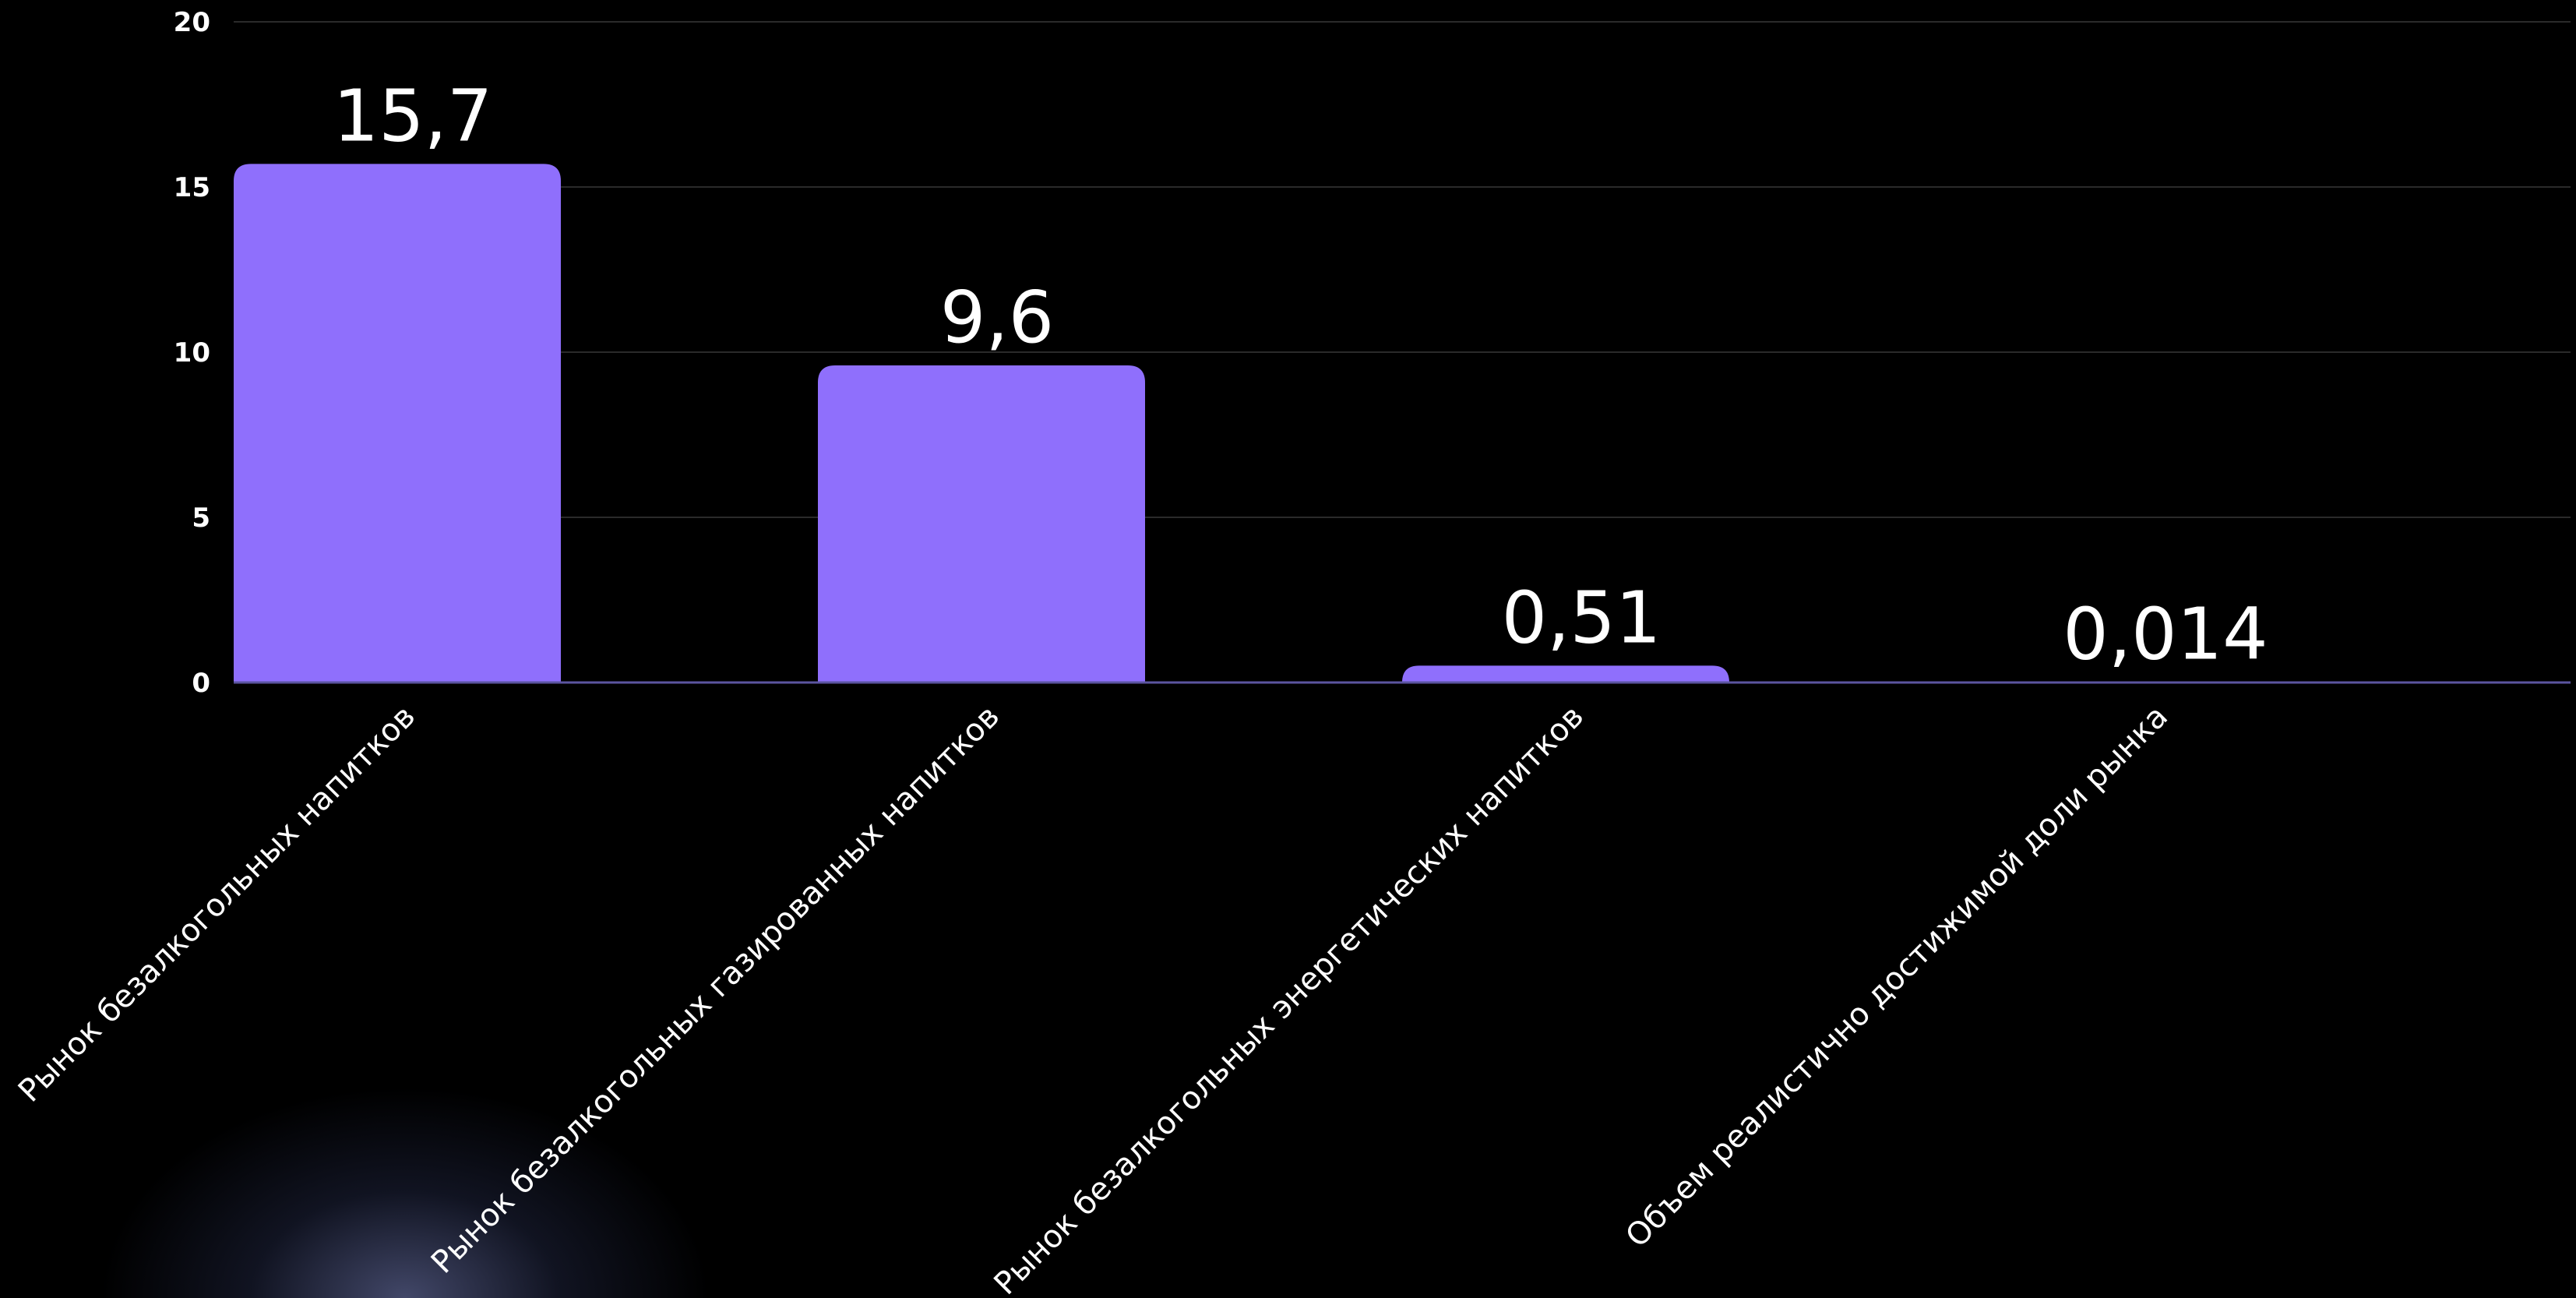  What do you see at coordinates (1897, 977) in the screenshot?
I see `x-category-label-4: Объем реалистично достижимой доли рынка` at bounding box center [1897, 977].